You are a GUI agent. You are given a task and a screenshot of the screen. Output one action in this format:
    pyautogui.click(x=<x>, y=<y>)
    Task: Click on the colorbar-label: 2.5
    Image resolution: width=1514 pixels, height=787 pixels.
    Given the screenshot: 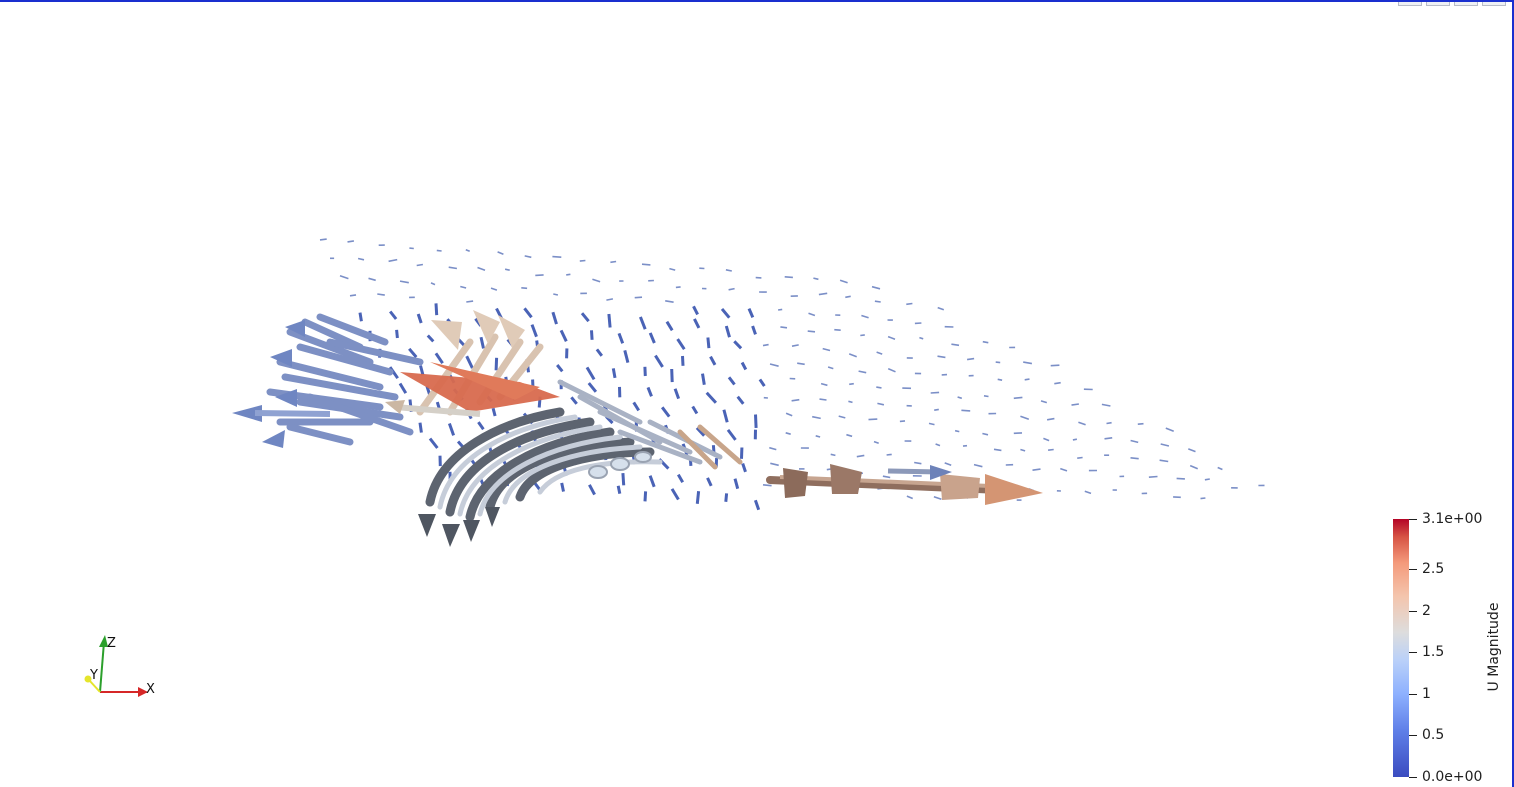 What is the action you would take?
    pyautogui.click(x=1433, y=569)
    